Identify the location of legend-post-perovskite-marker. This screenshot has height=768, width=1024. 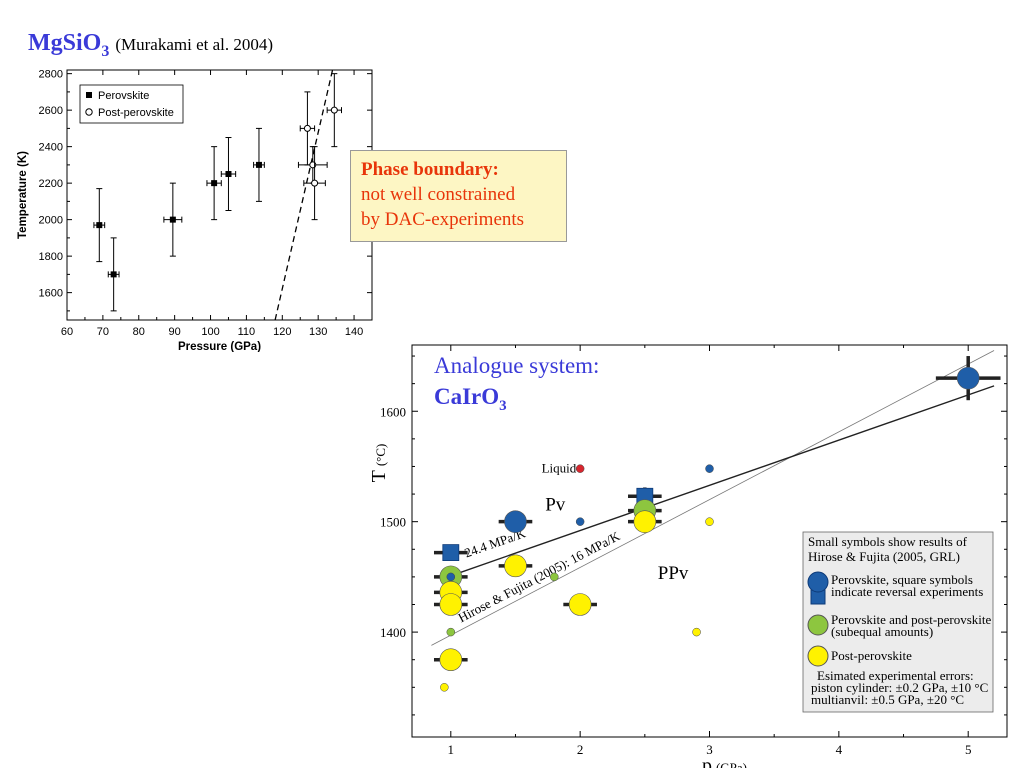
(89, 112).